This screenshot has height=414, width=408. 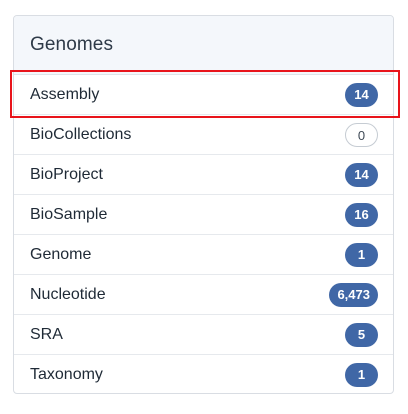 I want to click on count-badge: 5, so click(x=361, y=334).